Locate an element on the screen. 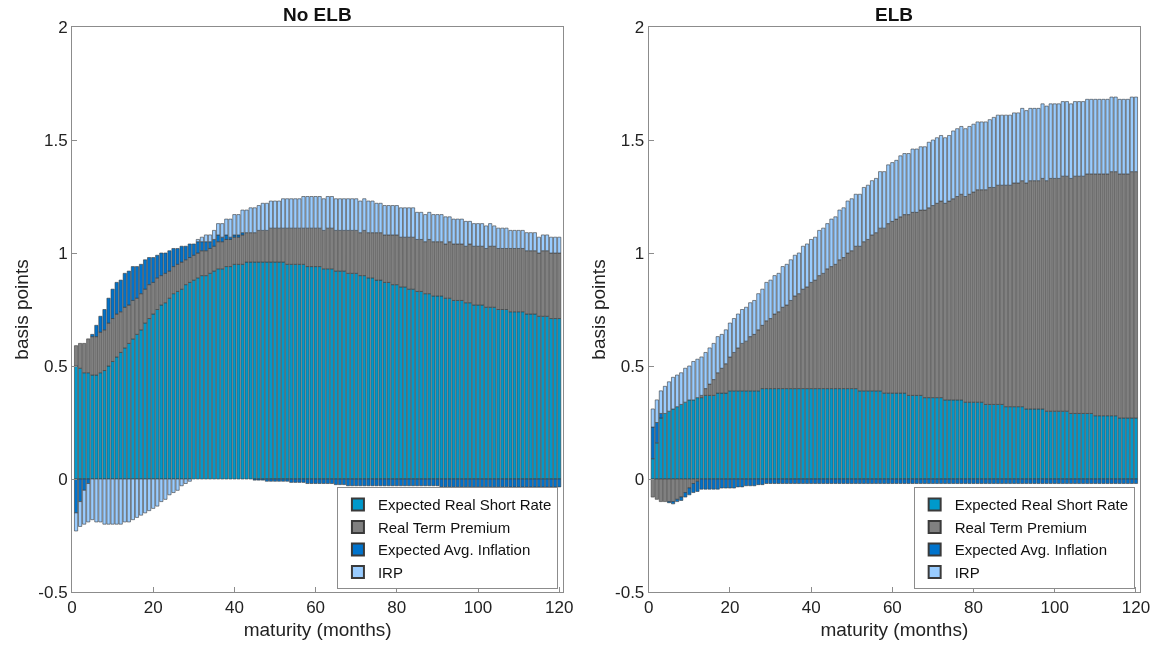  chart-title: ELB is located at coordinates (894, 14).